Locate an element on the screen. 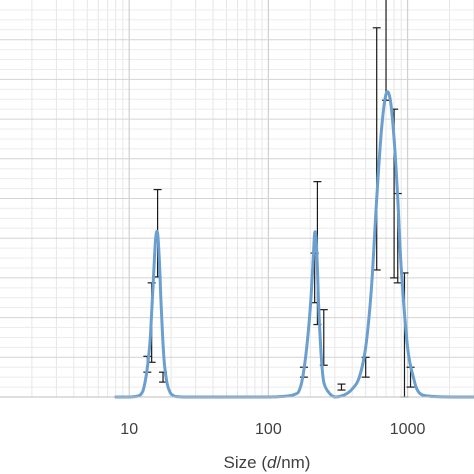 The width and height of the screenshot is (474, 474). x-axis-title-prefix: Size ( is located at coordinates (246, 462).